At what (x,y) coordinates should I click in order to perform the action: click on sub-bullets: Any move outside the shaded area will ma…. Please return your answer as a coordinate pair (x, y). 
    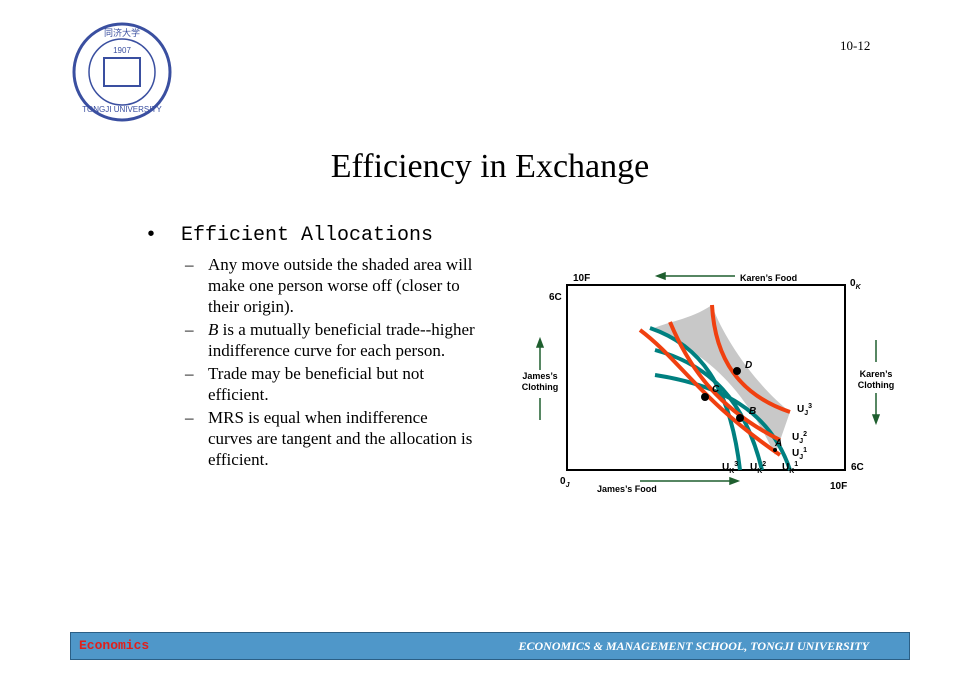
    Looking at the image, I should click on (330, 363).